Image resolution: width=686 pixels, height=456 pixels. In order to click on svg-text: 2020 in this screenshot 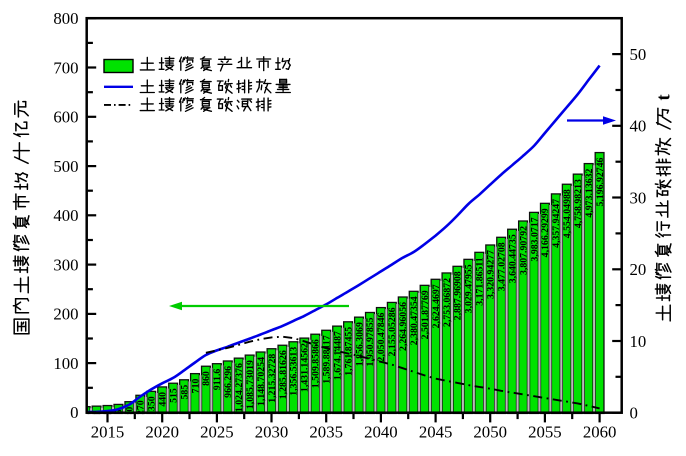, I will do `click(162, 431)`.